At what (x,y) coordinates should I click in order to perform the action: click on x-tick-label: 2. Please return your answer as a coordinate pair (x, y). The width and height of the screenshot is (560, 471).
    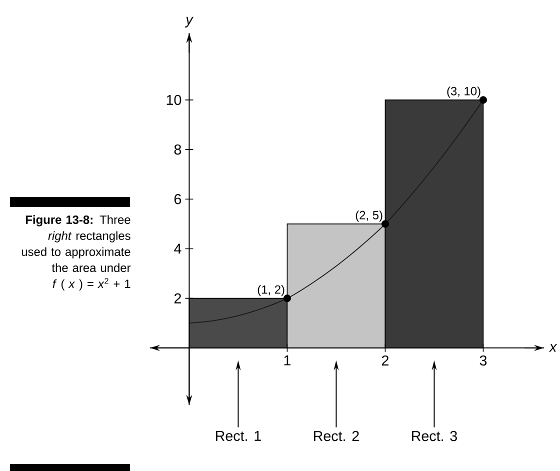
    Looking at the image, I should click on (385, 360).